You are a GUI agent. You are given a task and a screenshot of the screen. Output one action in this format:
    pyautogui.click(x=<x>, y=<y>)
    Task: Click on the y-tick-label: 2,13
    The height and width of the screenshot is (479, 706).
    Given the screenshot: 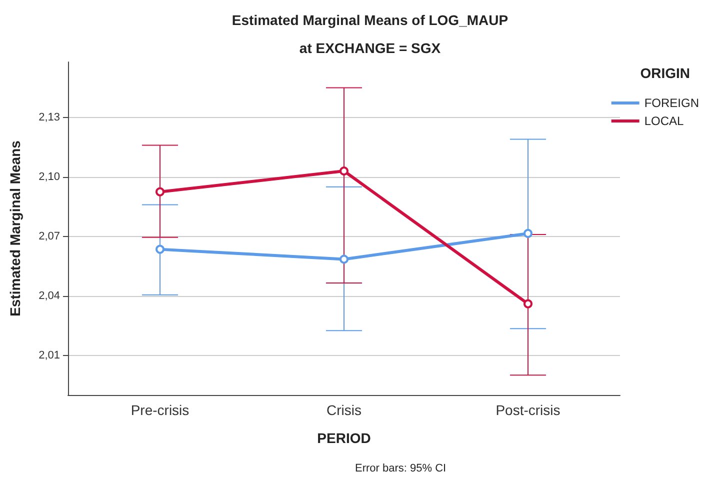 What is the action you would take?
    pyautogui.click(x=49, y=118)
    